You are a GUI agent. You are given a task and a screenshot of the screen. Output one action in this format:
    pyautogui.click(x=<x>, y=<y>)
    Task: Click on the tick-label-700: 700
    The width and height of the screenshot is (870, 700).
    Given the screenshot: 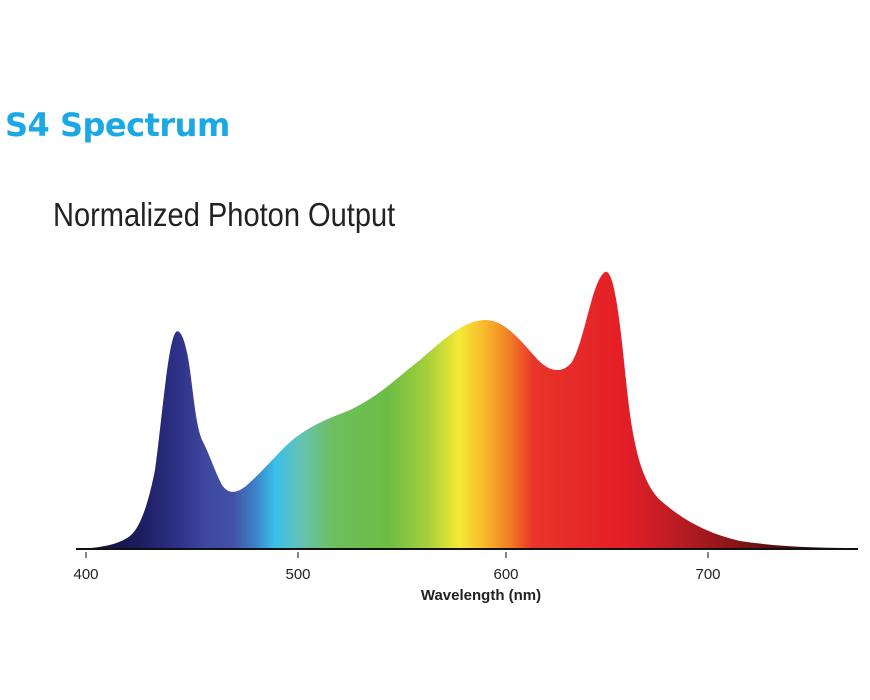 What is the action you would take?
    pyautogui.click(x=707, y=574)
    